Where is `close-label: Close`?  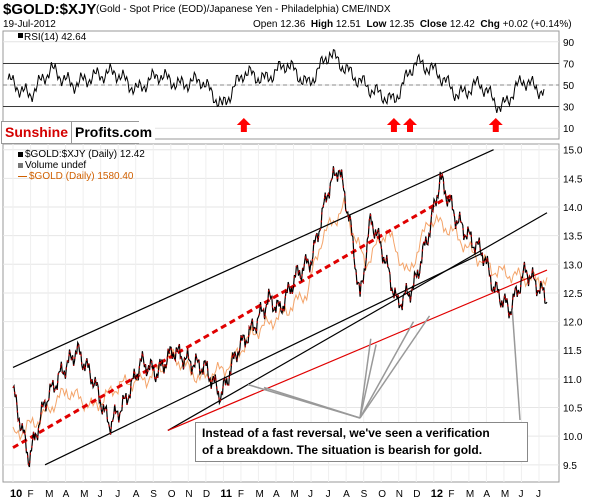 close-label: Close is located at coordinates (433, 24).